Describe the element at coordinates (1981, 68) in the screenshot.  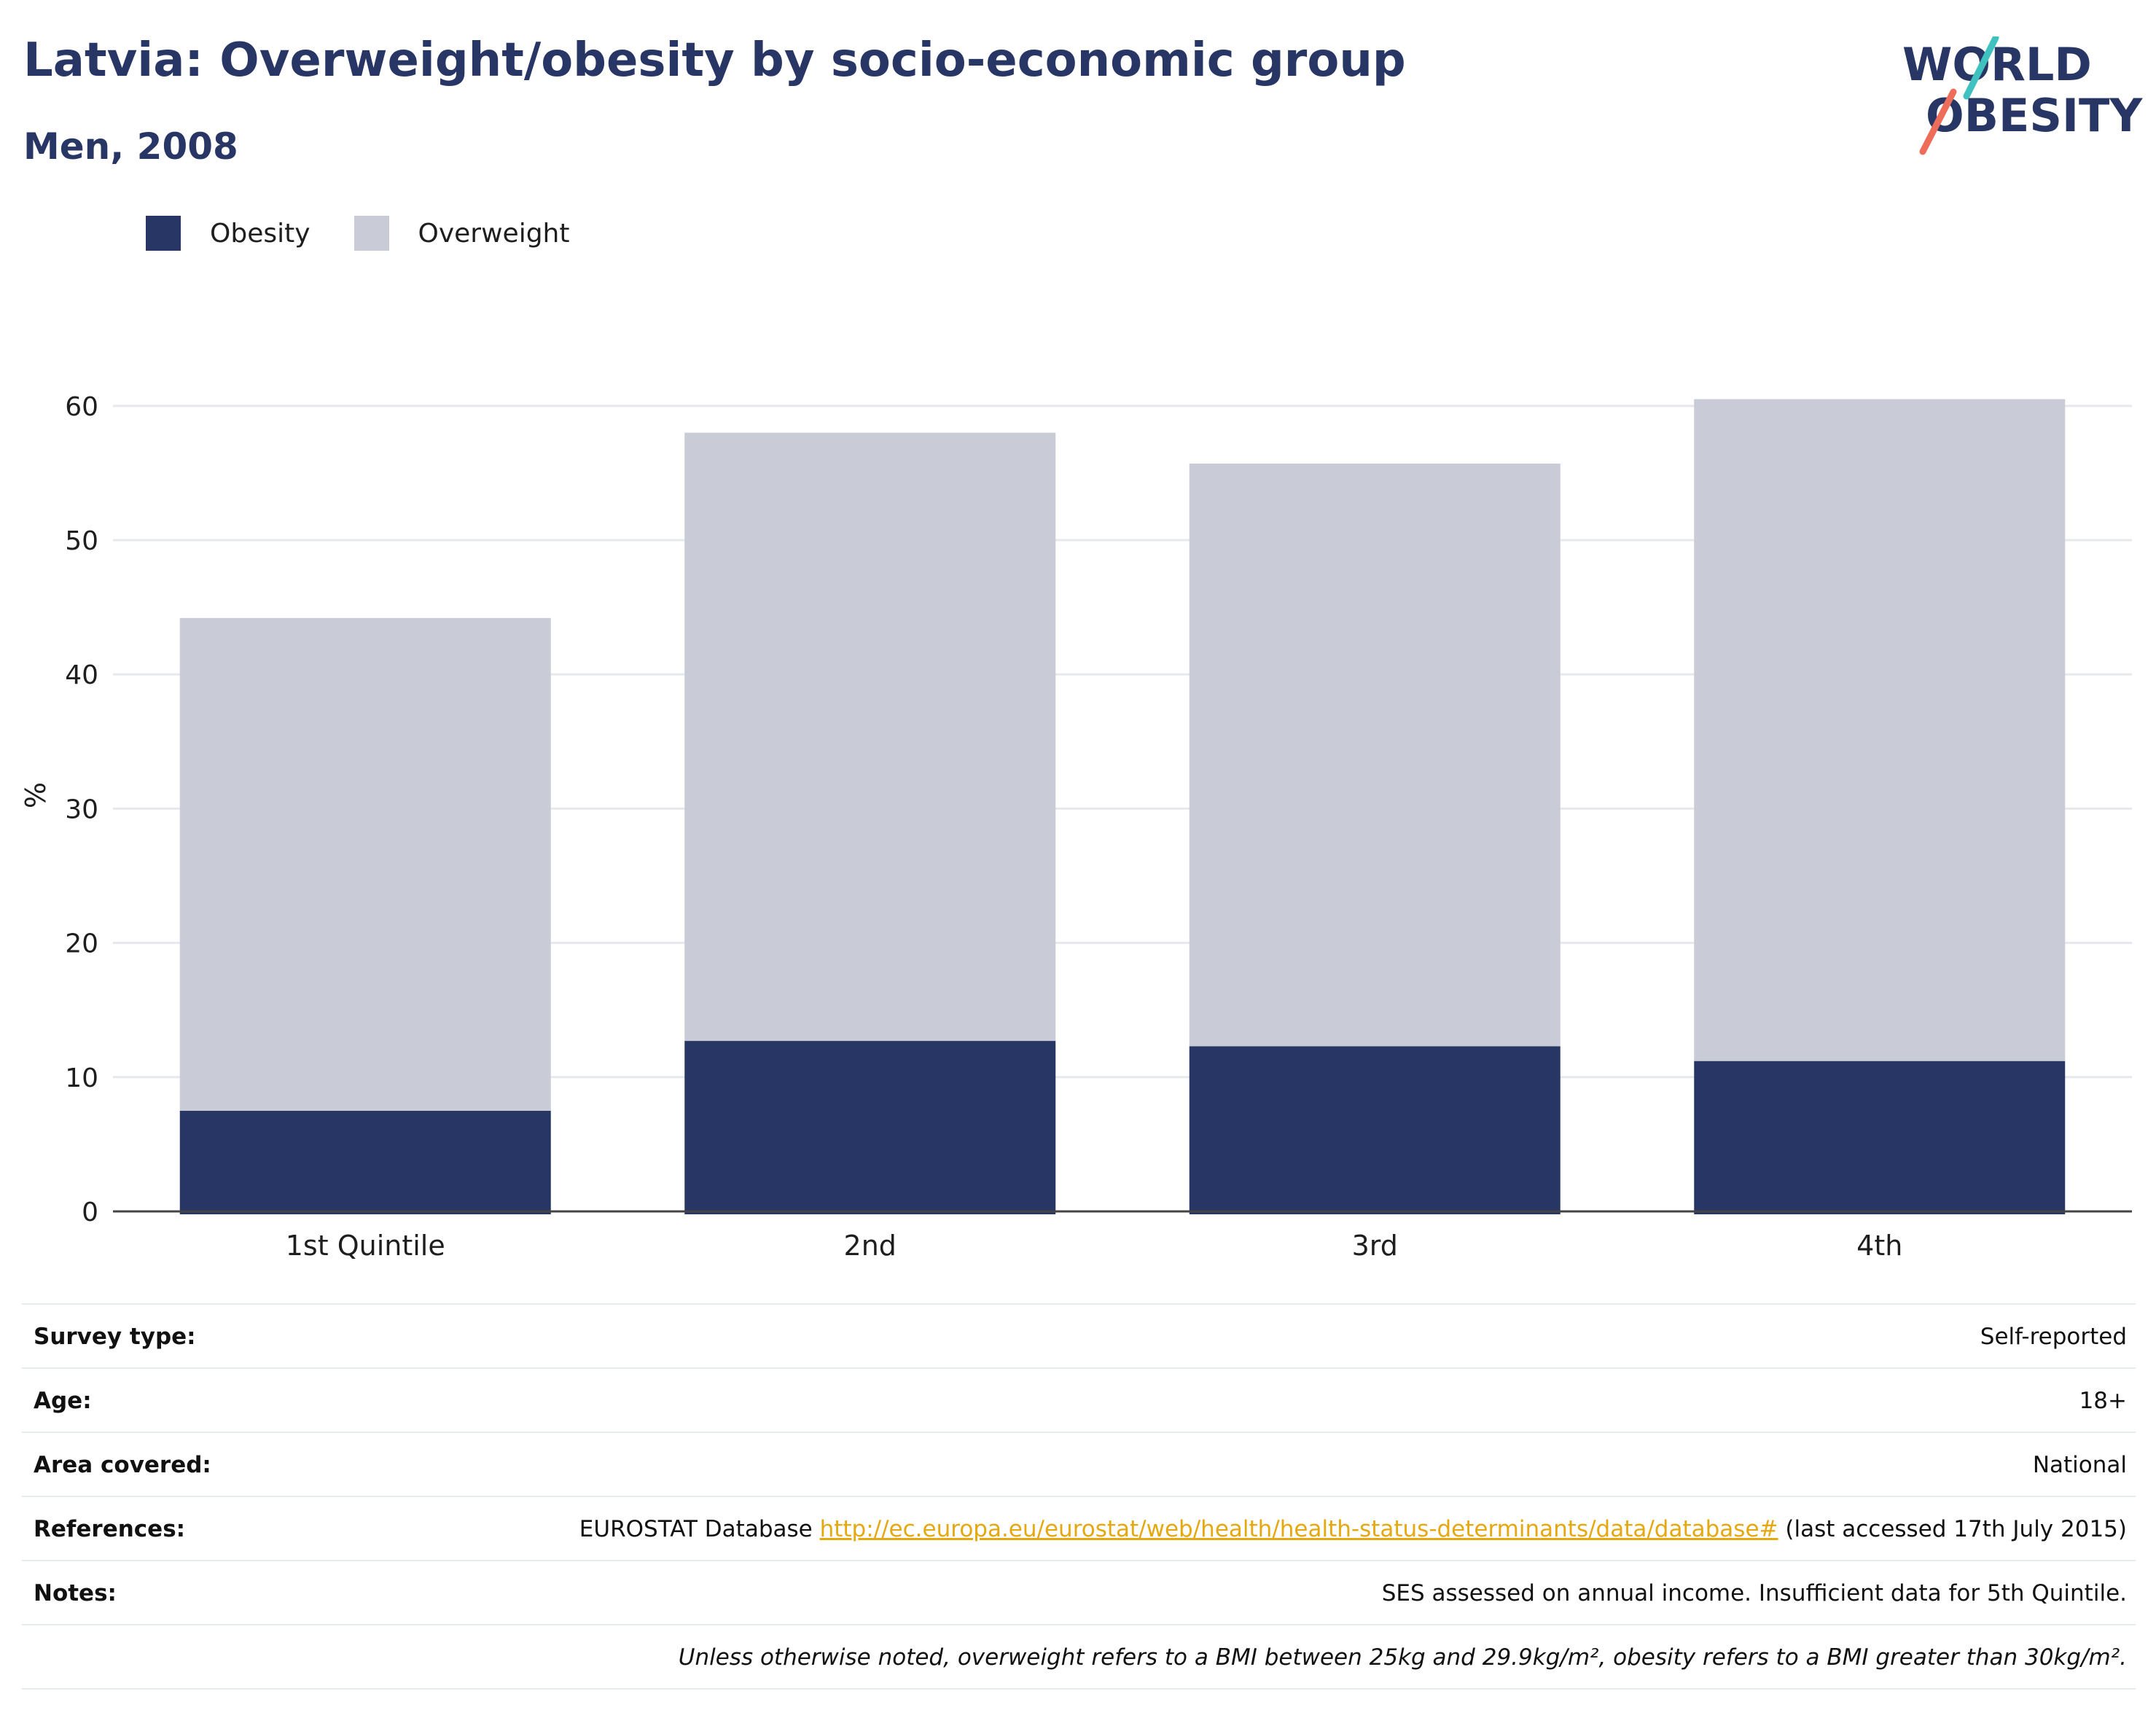
I see `logo-slash-teal` at that location.